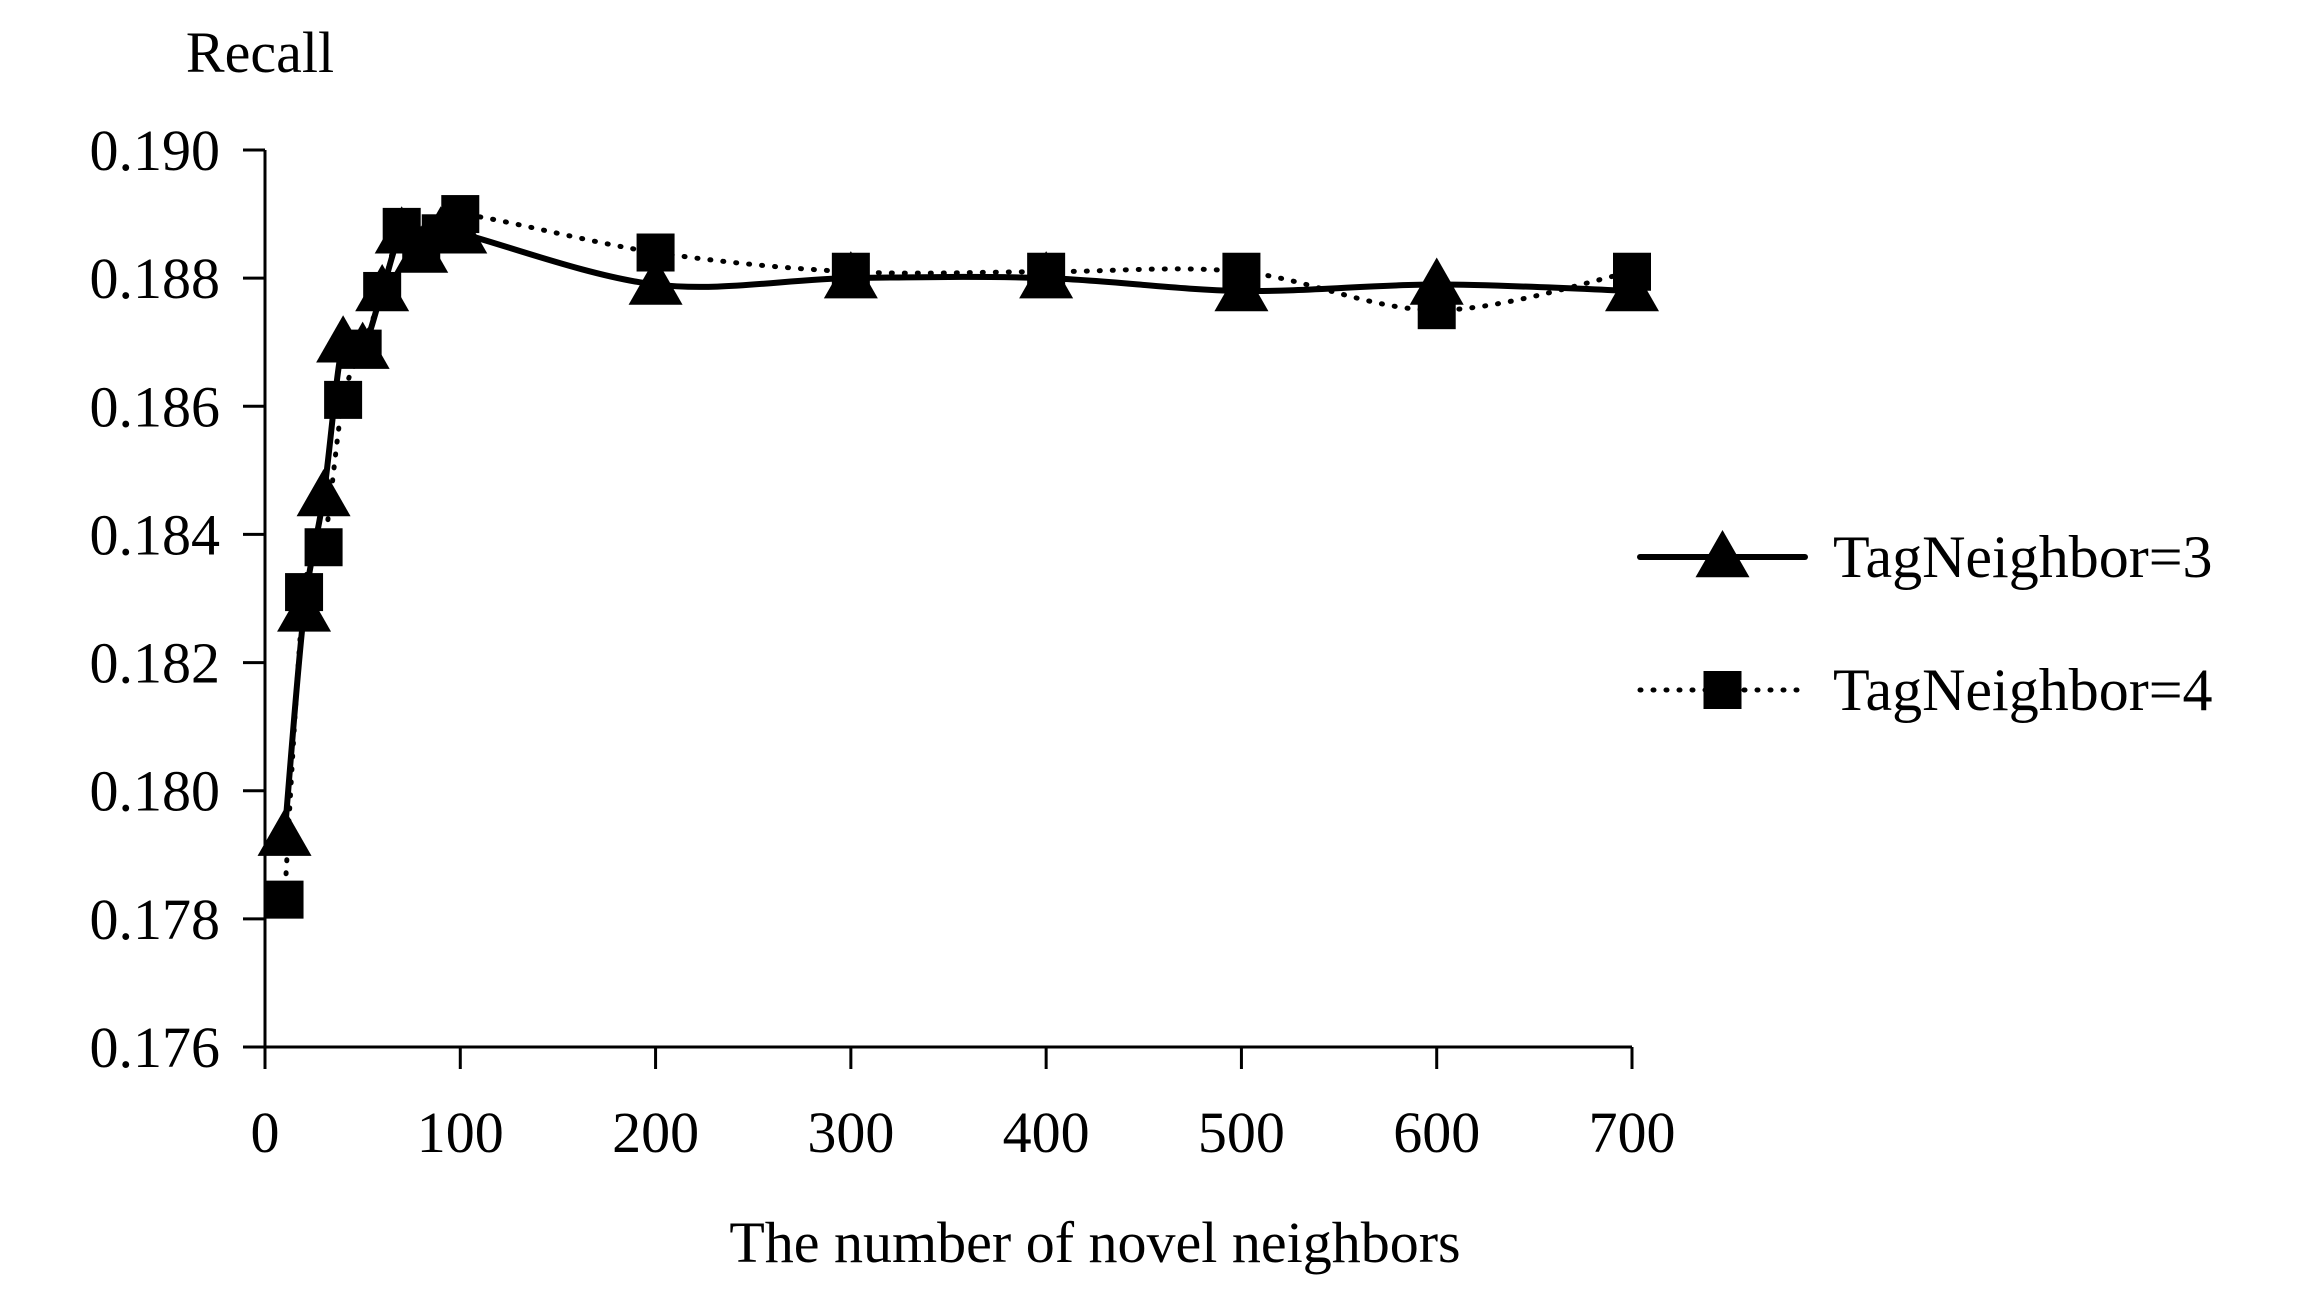 The width and height of the screenshot is (2307, 1310). What do you see at coordinates (155, 278) in the screenshot?
I see `y-tick-label: 0.188` at bounding box center [155, 278].